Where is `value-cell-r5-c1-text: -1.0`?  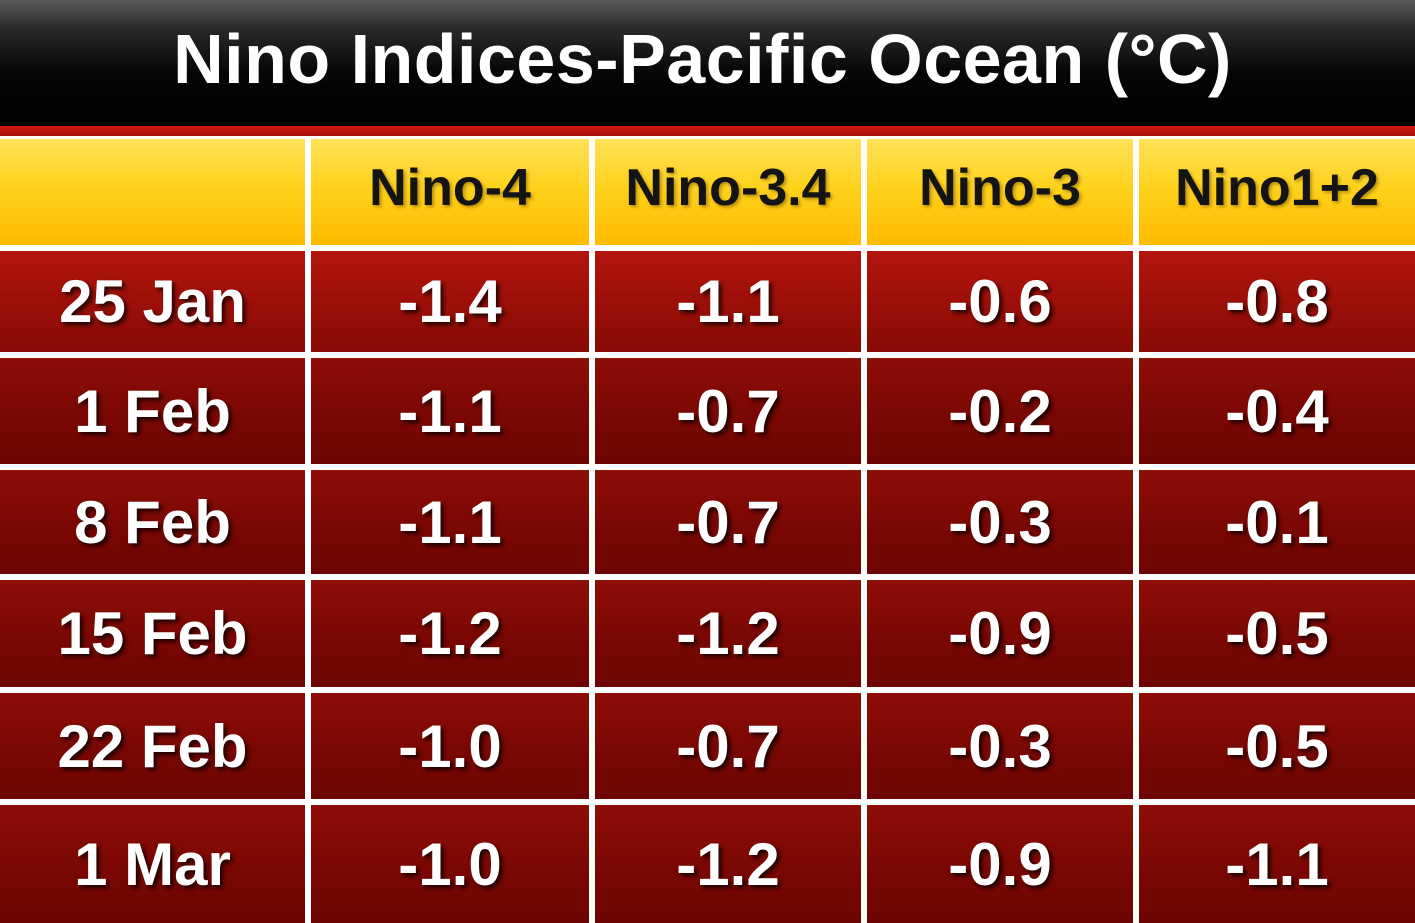
value-cell-r5-c1-text: -1.0 is located at coordinates (450, 746).